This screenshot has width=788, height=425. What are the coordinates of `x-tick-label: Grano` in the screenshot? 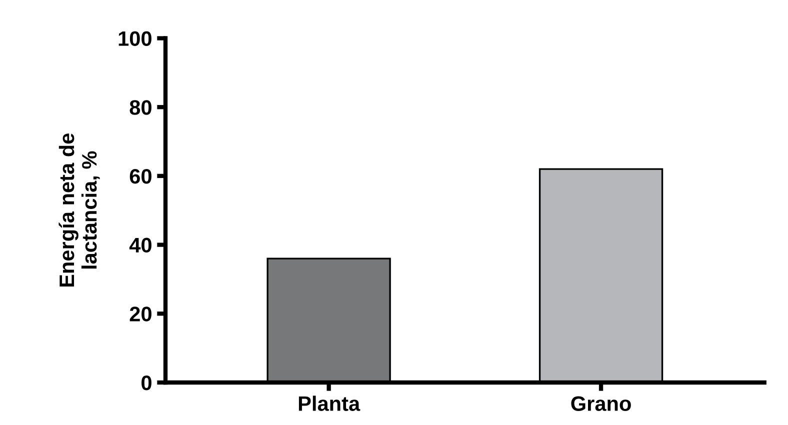 It's located at (601, 403).